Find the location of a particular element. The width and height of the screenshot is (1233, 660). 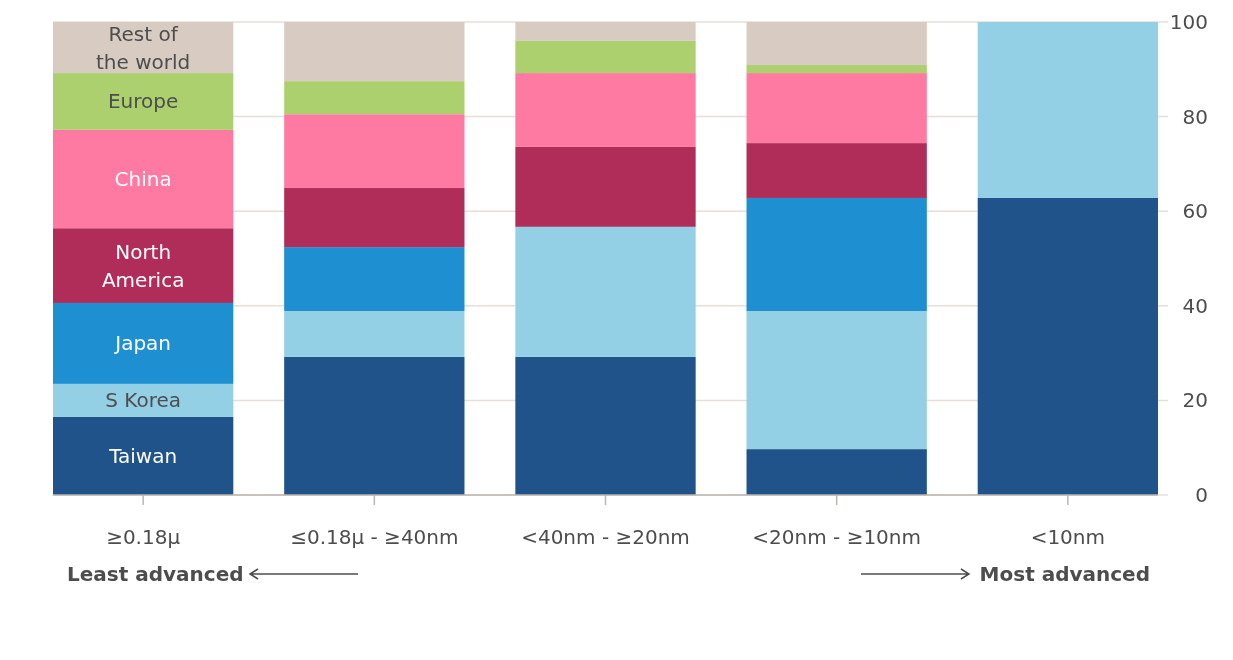

series-label: Europe is located at coordinates (143, 101).